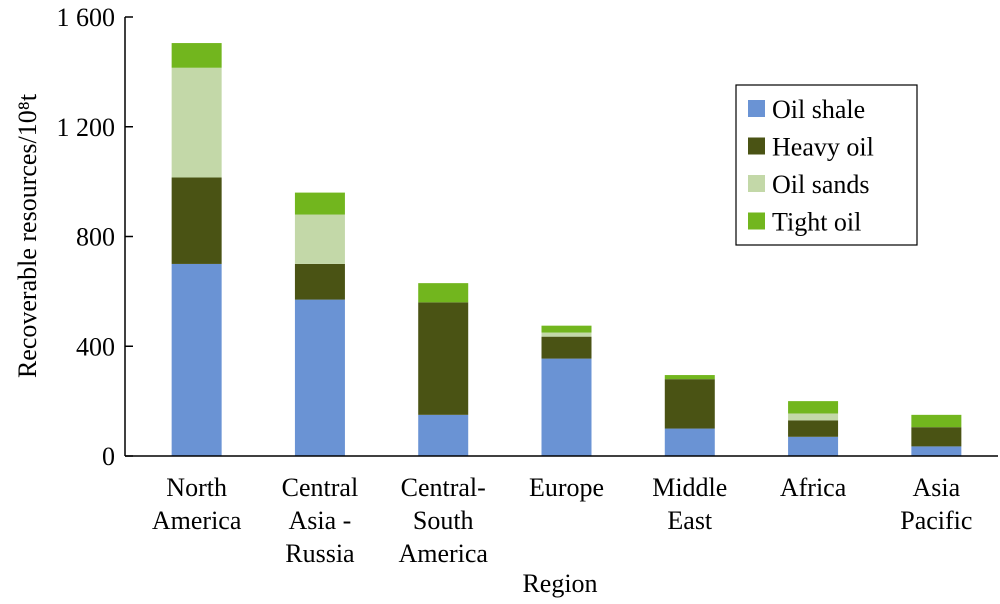 This screenshot has width=1000, height=604. I want to click on x-tick-label-line: Europe, so click(566, 487).